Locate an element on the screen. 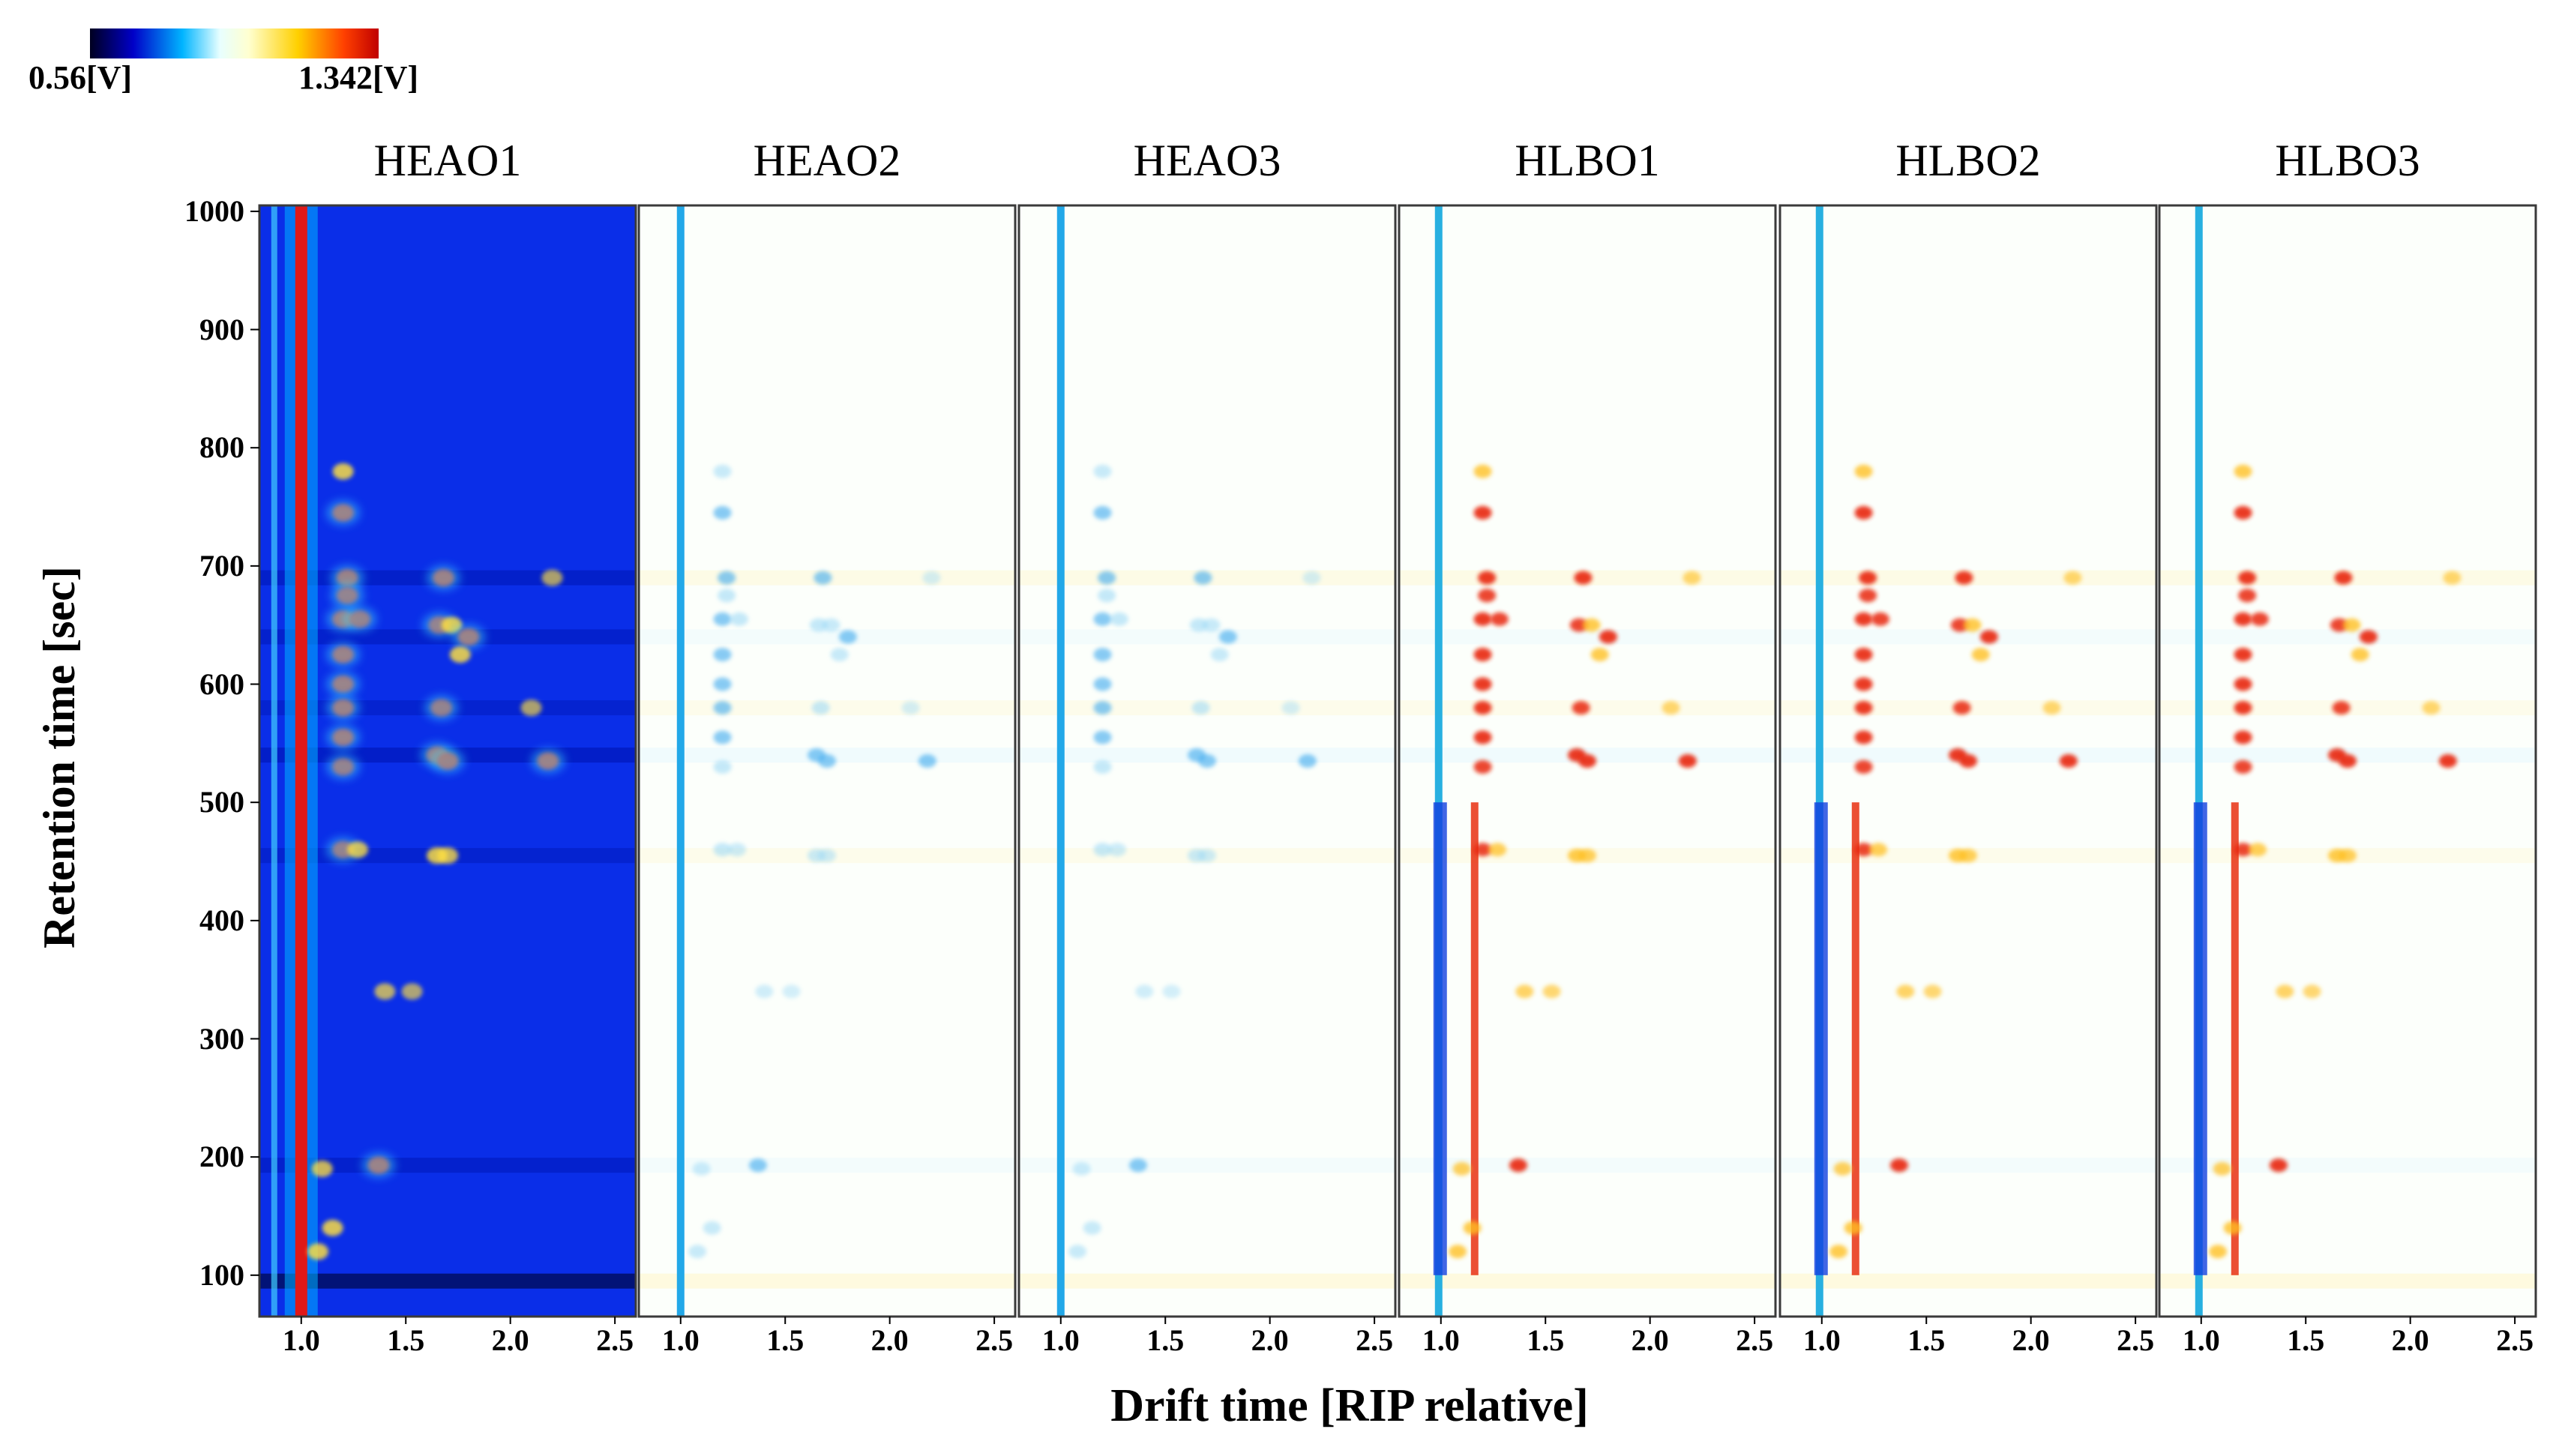 The image size is (2559, 1456). y-tick-label: 200 is located at coordinates (221, 1157).